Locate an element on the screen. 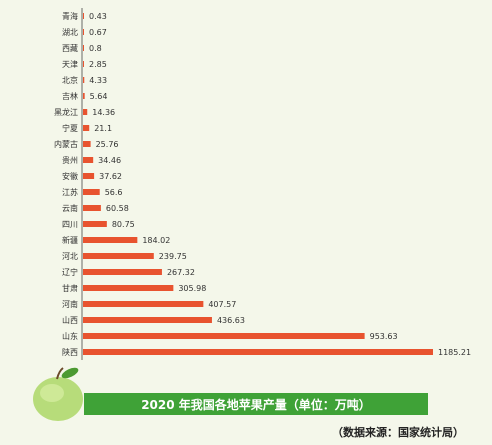  value-label: 34.46 is located at coordinates (109, 160).